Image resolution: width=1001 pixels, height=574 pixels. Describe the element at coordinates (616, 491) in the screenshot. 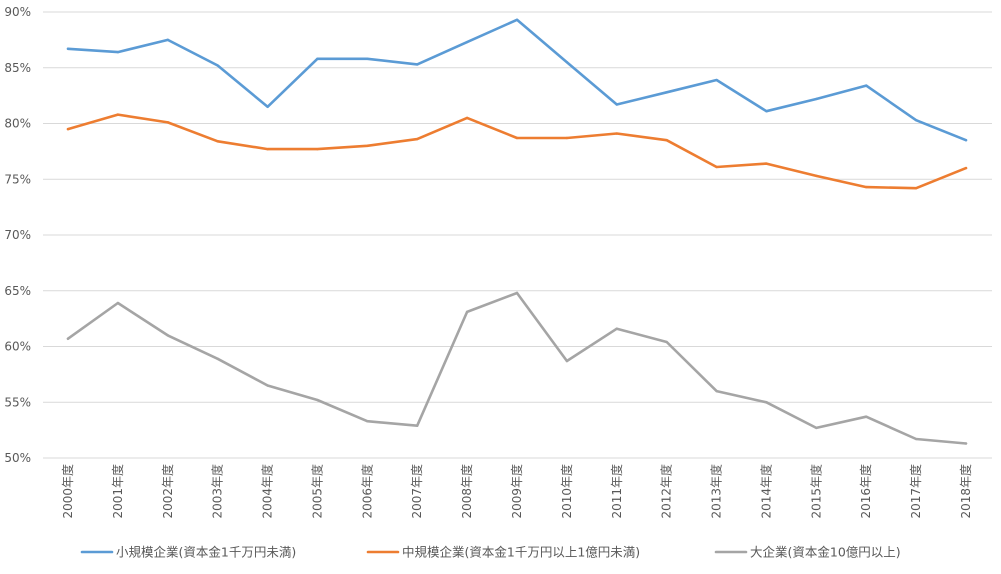

I see `x-tick-label: 2011年度` at that location.